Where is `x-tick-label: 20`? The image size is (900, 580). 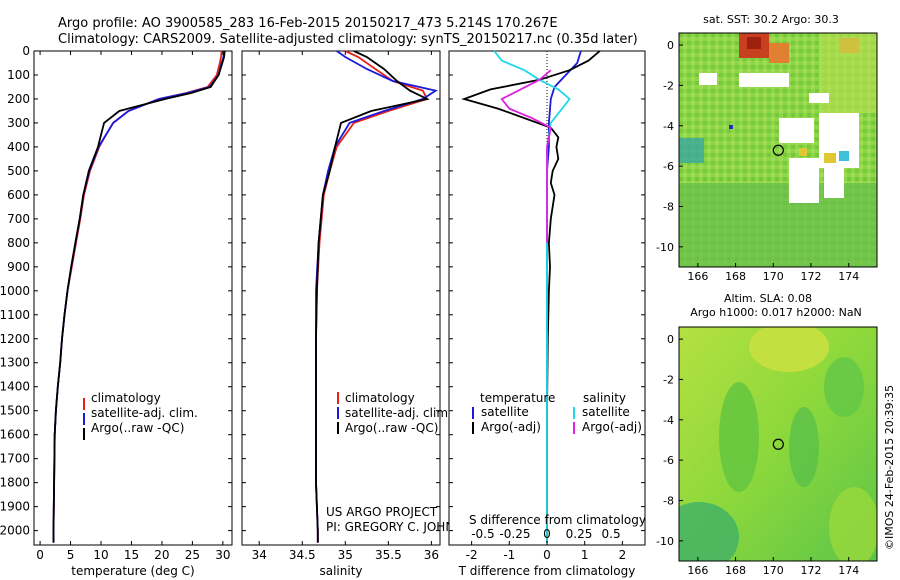 x-tick-label: 20 is located at coordinates (161, 555).